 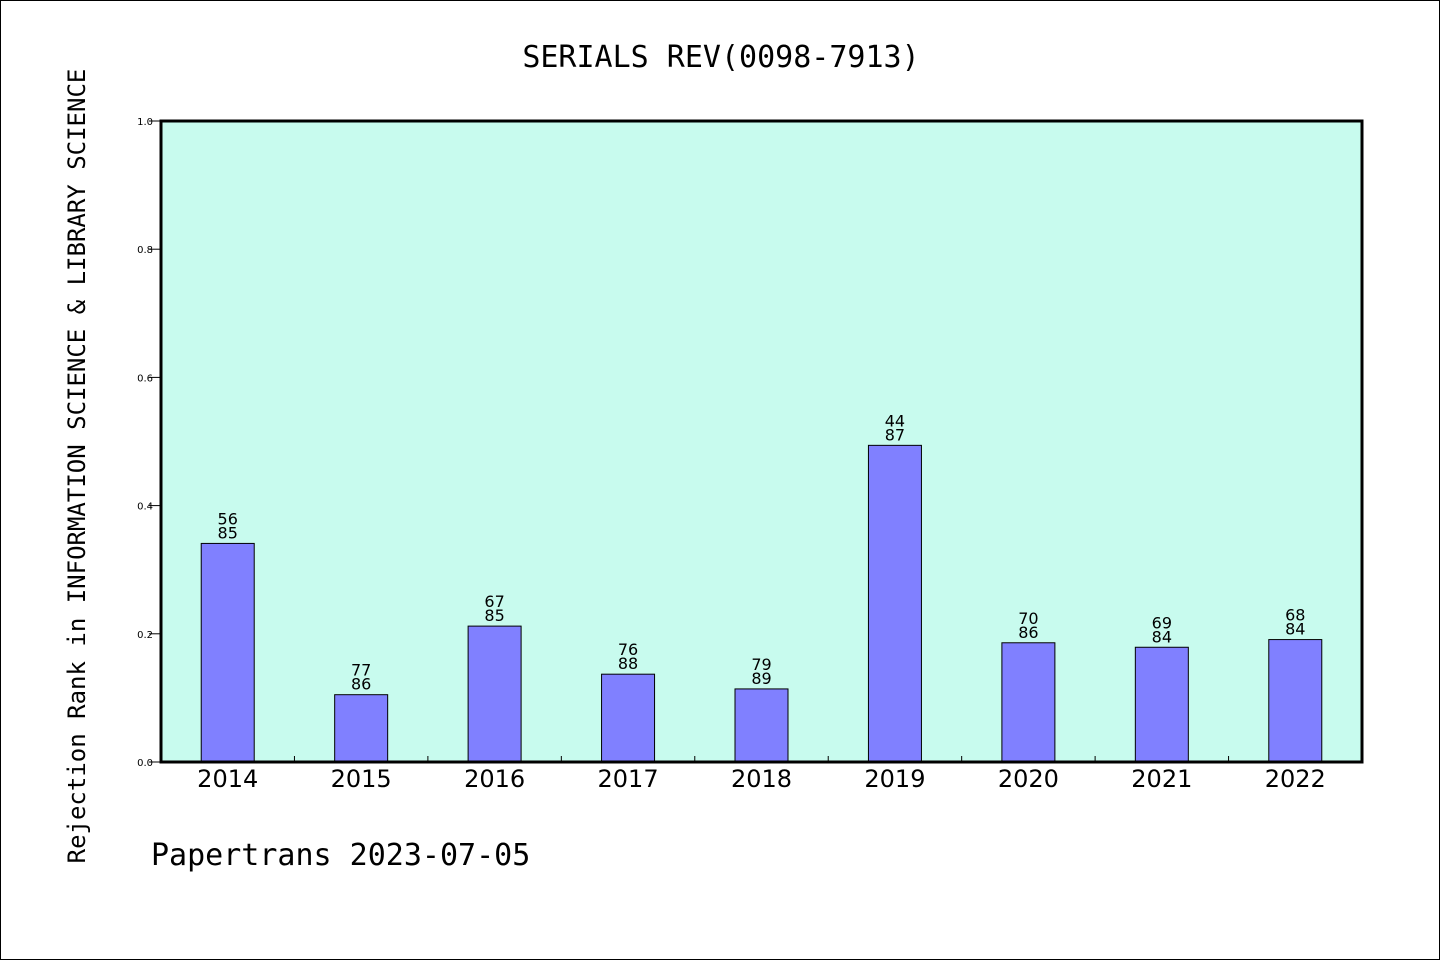 What do you see at coordinates (145, 763) in the screenshot?
I see `y-tick-label: 0.0` at bounding box center [145, 763].